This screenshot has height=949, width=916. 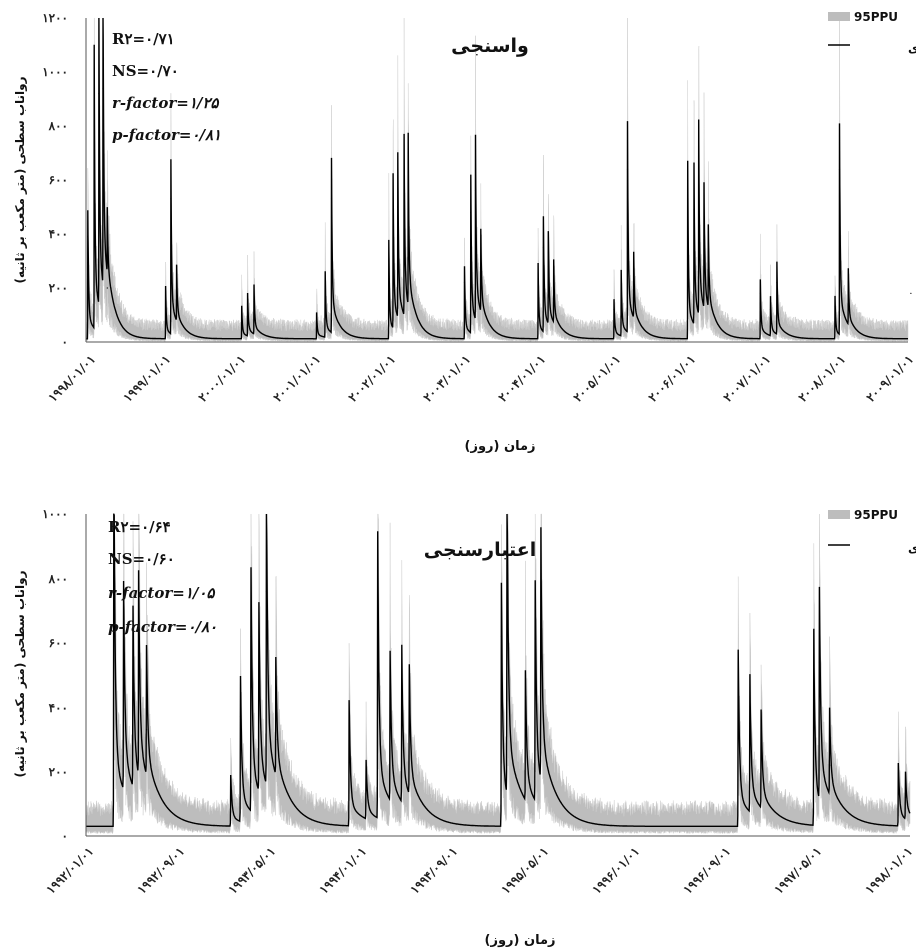 I want to click on x-tick-label: ۲۰۰۱/۰۱/۰۱, so click(x=297, y=378).